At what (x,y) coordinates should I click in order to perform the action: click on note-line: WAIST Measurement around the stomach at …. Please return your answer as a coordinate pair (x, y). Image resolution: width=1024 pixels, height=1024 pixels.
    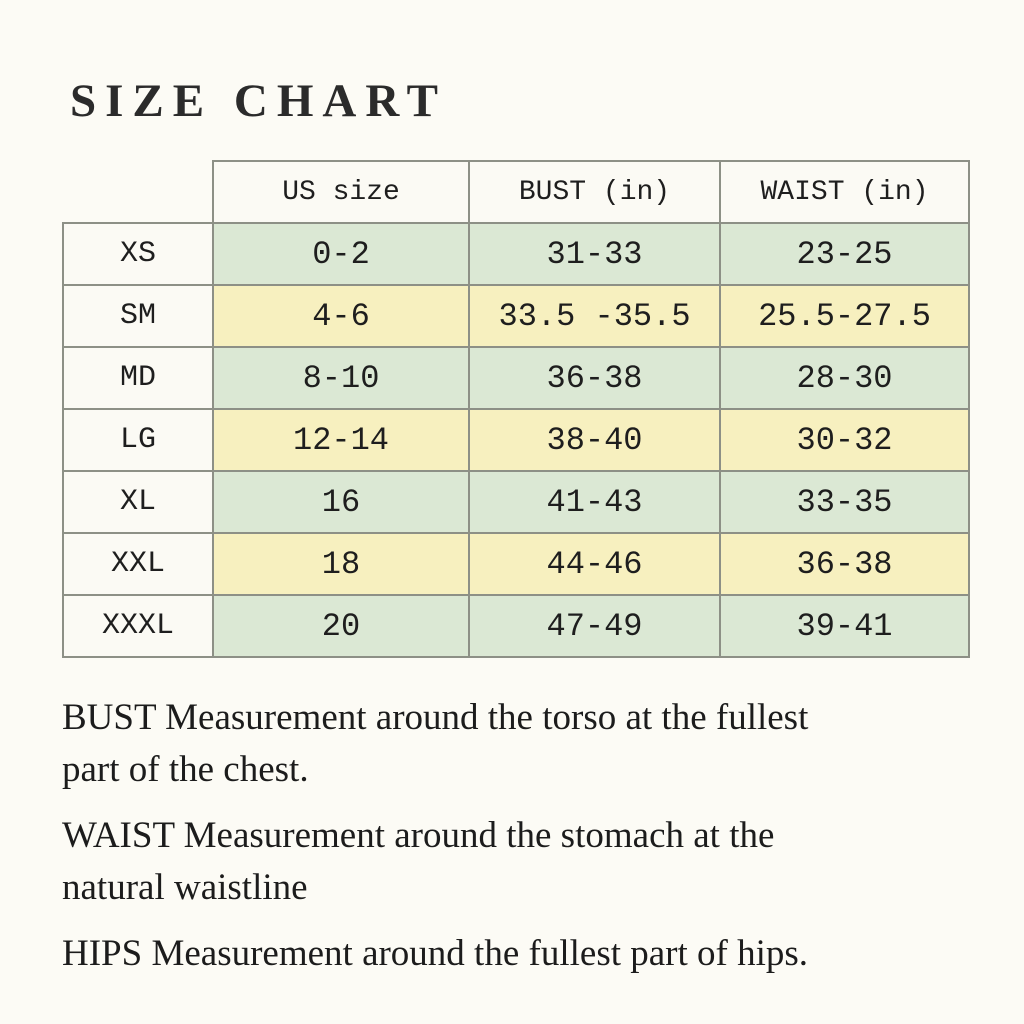
    Looking at the image, I should click on (418, 835).